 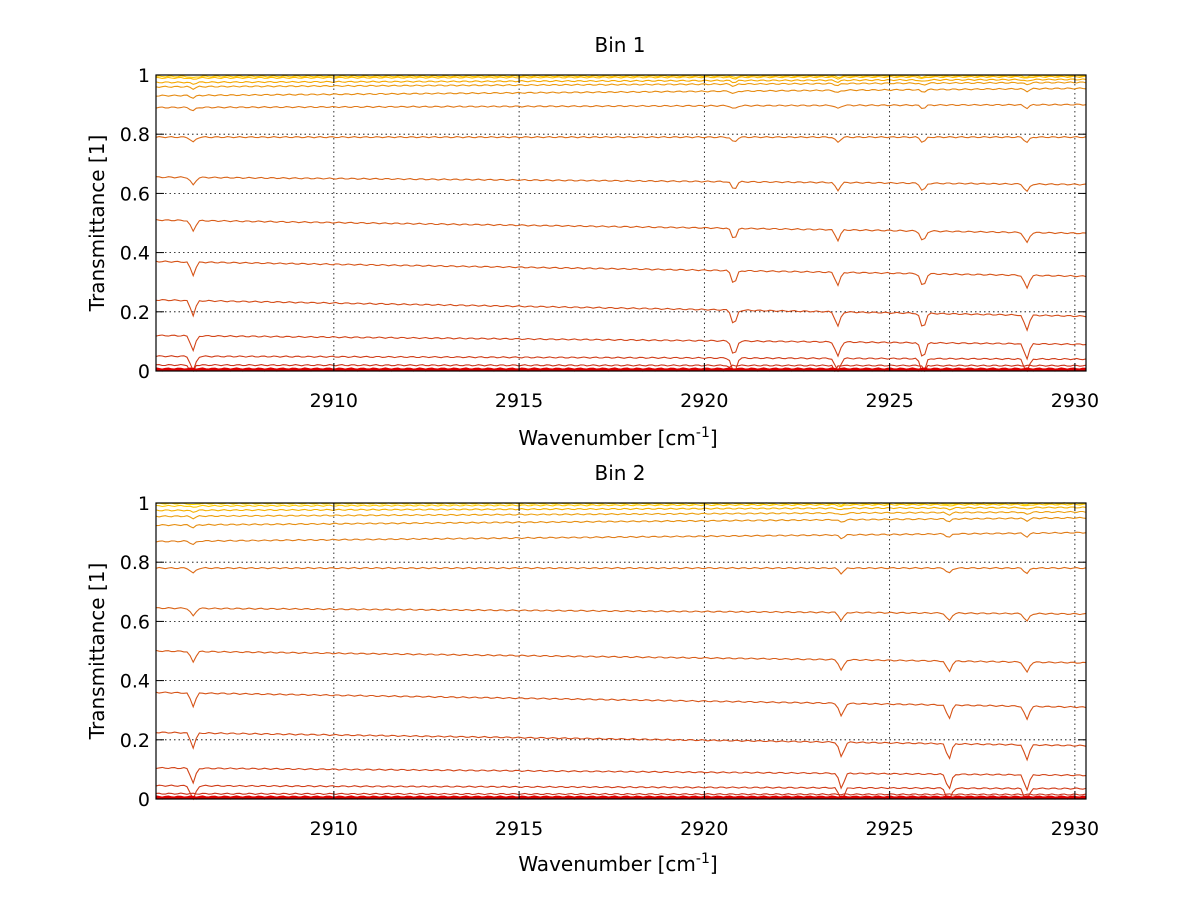 I want to click on chart-title: Bin 1, so click(x=619, y=45).